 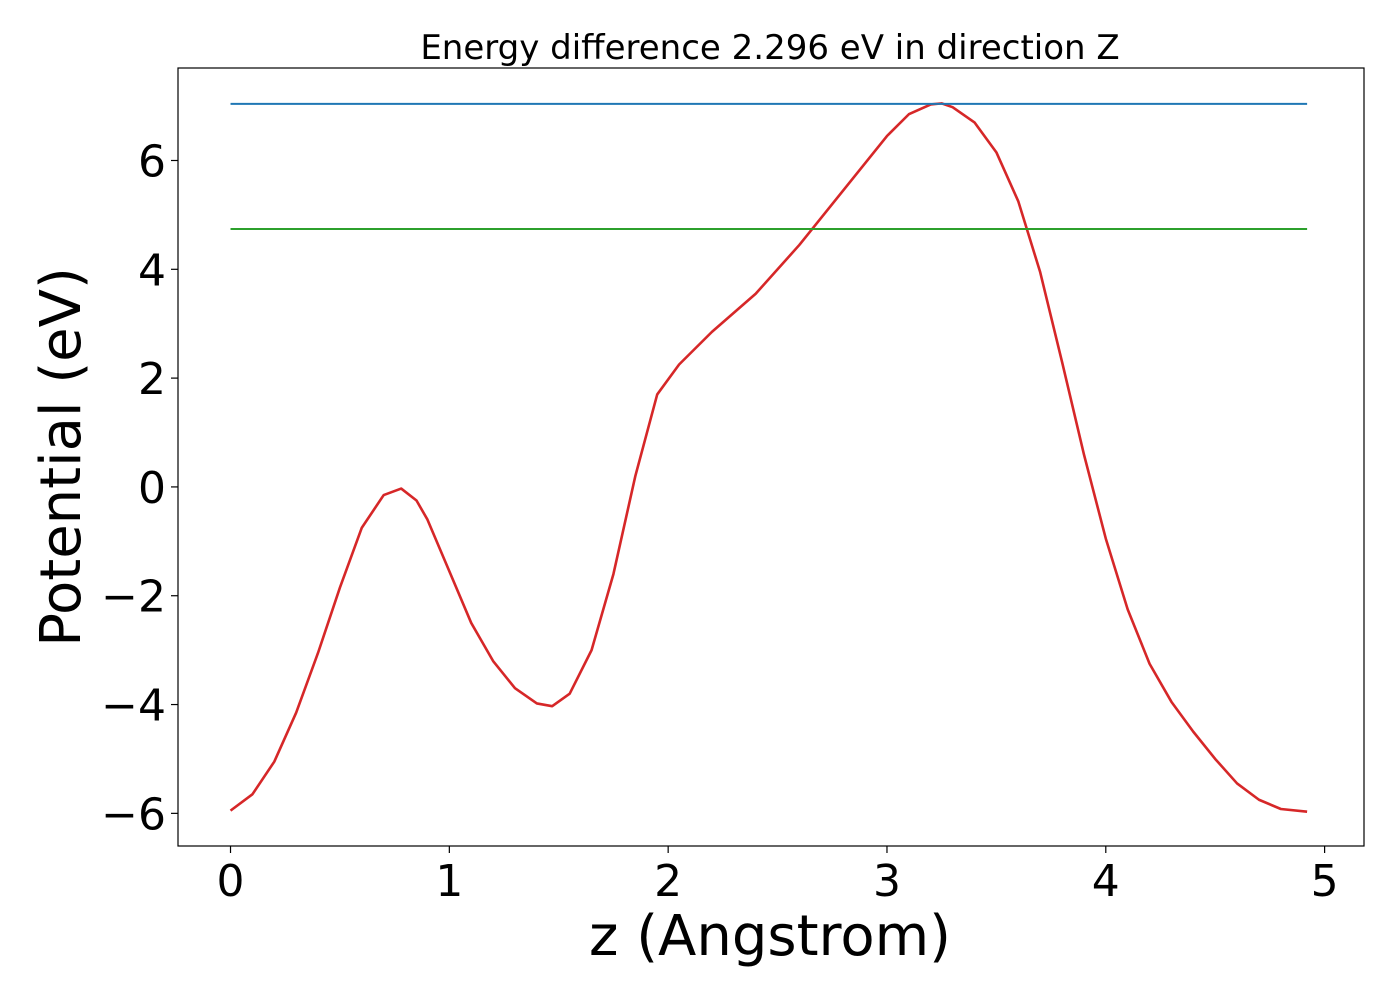 What do you see at coordinates (152, 379) in the screenshot?
I see `y-tick-label-4: 2` at bounding box center [152, 379].